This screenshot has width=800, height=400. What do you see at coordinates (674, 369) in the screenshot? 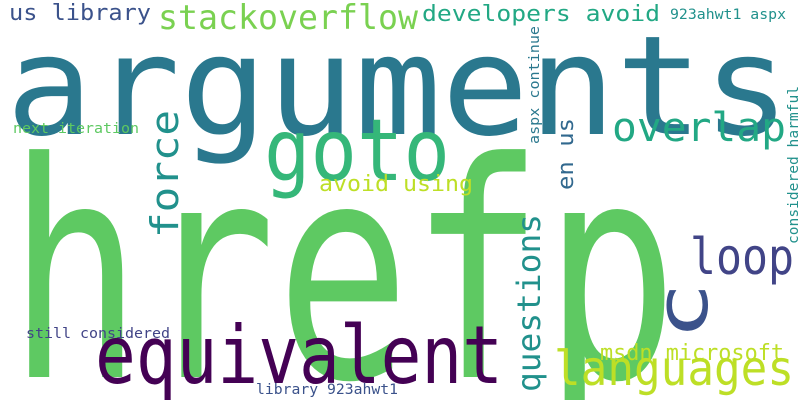
I see `word-languages: languages` at bounding box center [674, 369].